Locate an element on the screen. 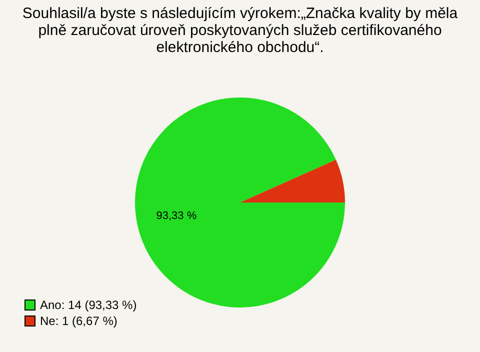  legend-label: Ne: 1 (6,67 %) is located at coordinates (79, 321).